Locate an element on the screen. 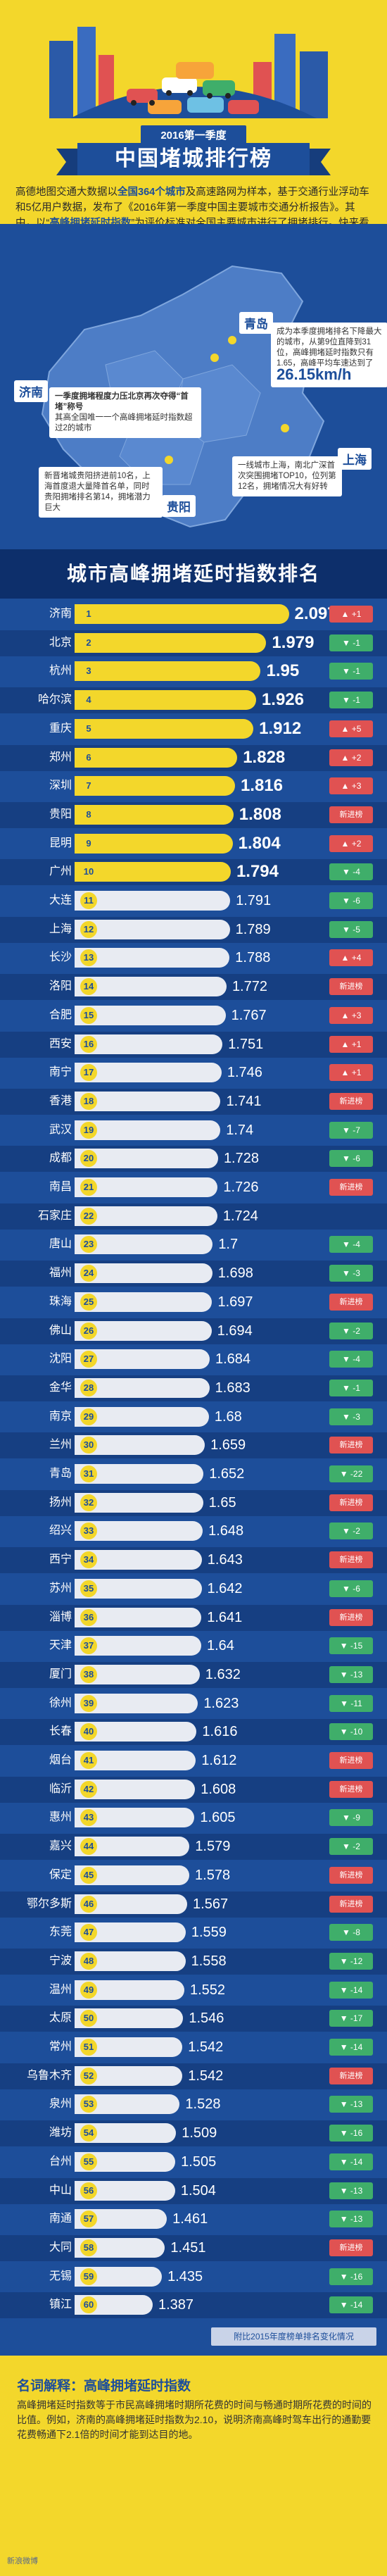  rank-number: 54 is located at coordinates (88, 2133).